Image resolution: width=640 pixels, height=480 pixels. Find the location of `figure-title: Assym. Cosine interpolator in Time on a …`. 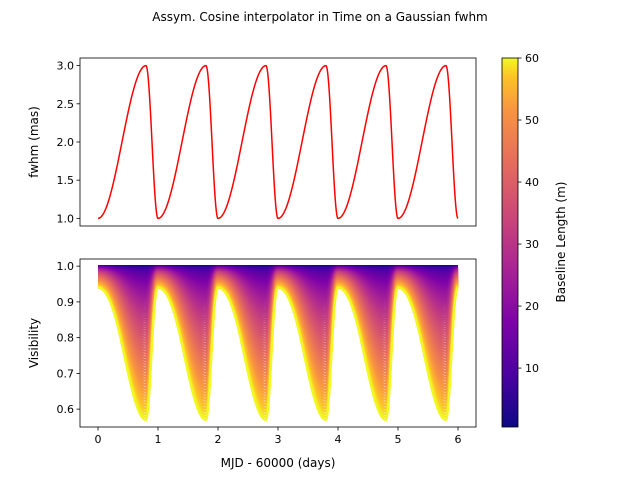

figure-title: Assym. Cosine interpolator in Time on a … is located at coordinates (320, 17).